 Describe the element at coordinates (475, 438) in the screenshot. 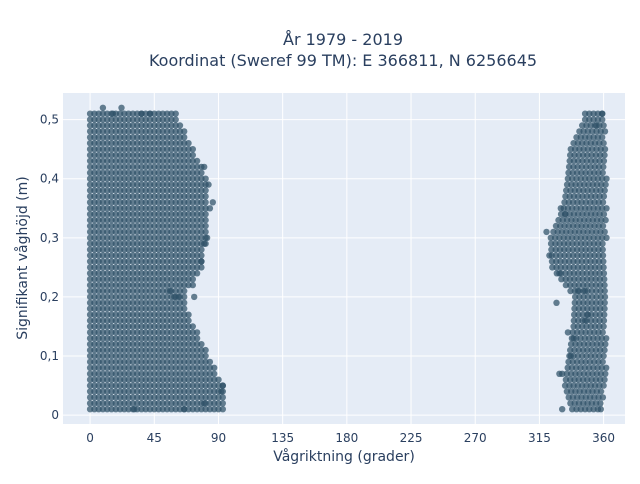

I see `x-tick-label: 270` at that location.